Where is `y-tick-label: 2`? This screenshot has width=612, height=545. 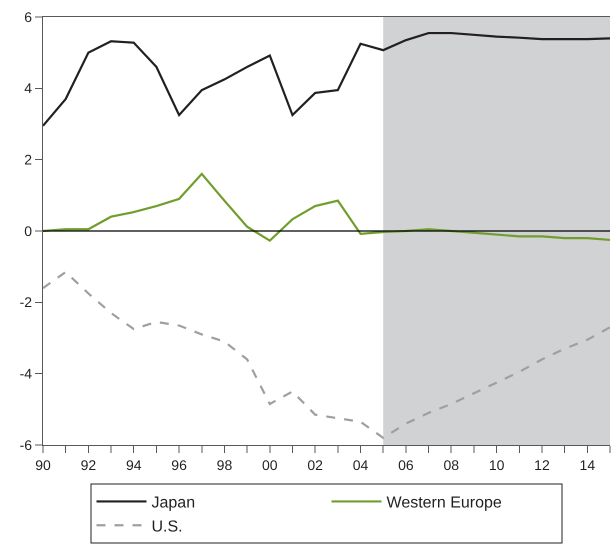 y-tick-label: 2 is located at coordinates (28, 160).